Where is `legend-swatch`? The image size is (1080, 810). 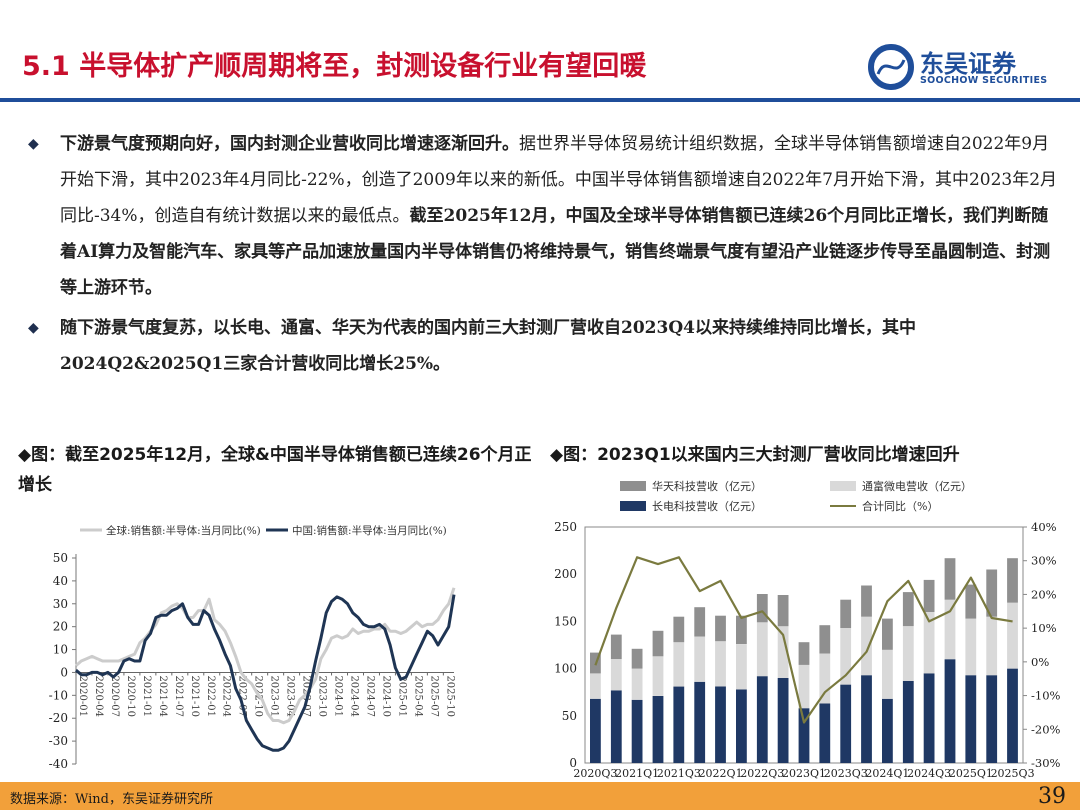
legend-swatch is located at coordinates (843, 486).